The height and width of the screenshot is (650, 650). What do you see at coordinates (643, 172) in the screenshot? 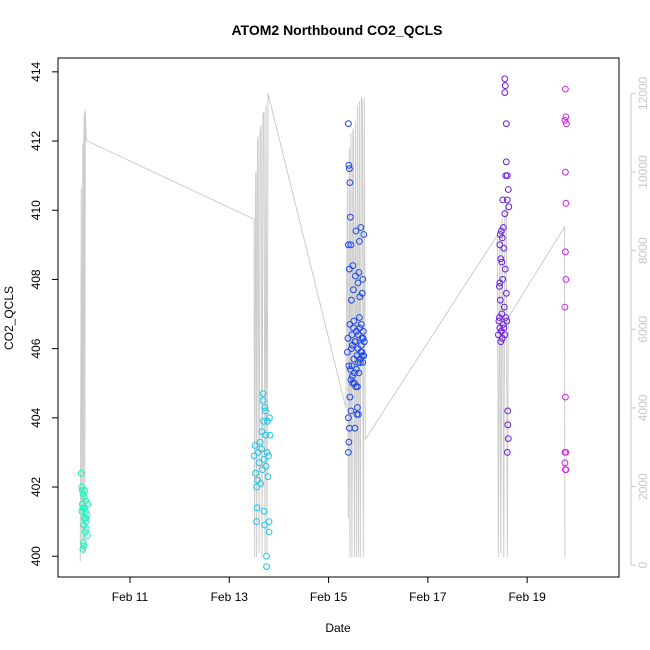
I see `y2-tick-label: 10000` at bounding box center [643, 172].